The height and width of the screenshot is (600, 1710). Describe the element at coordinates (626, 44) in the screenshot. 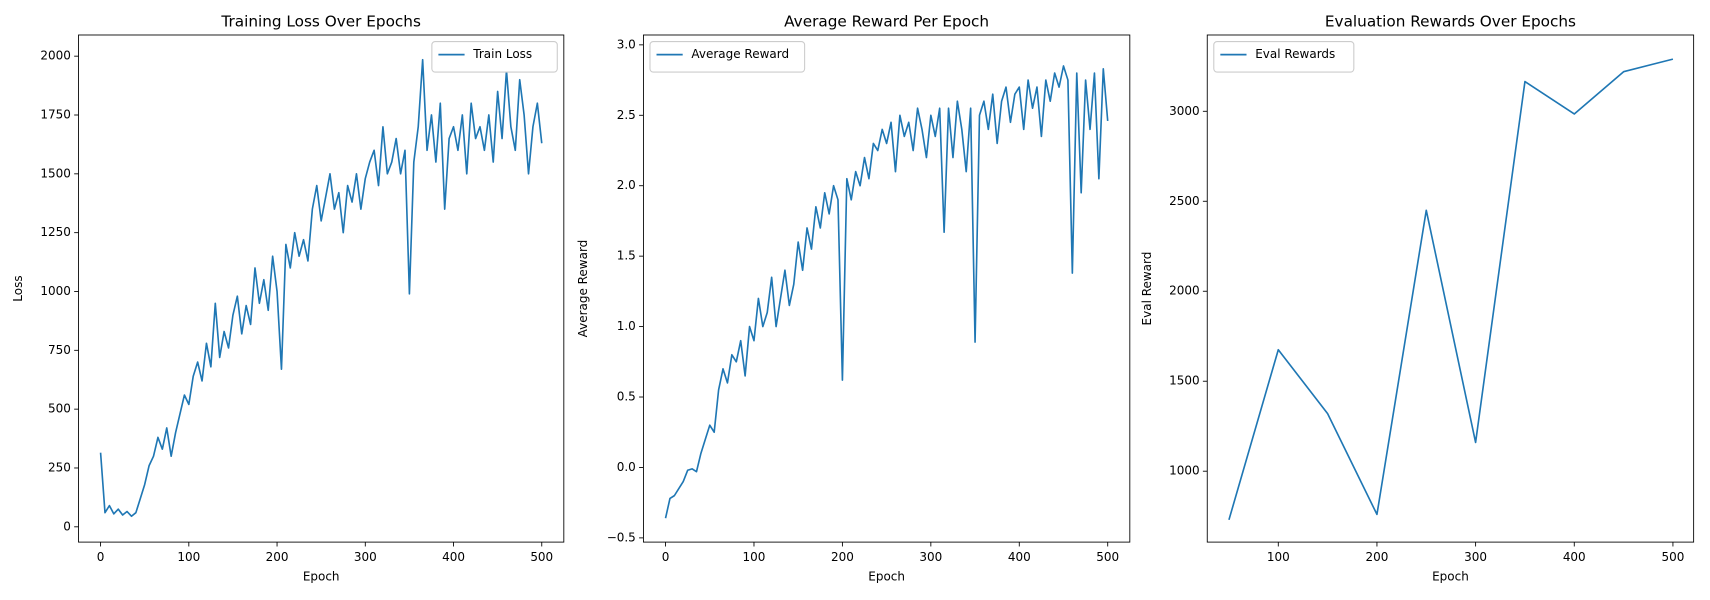

I see `y-tick-label: 3.0` at that location.